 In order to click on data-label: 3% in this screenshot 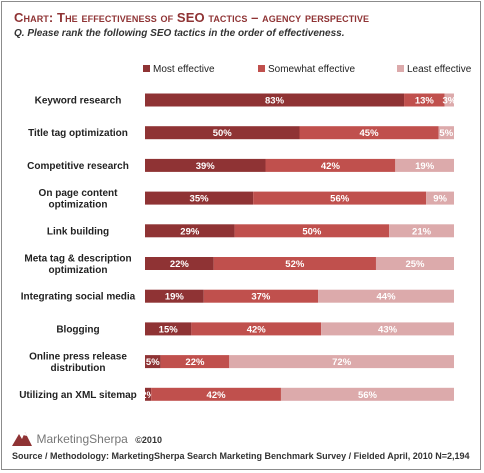, I will do `click(449, 101)`.